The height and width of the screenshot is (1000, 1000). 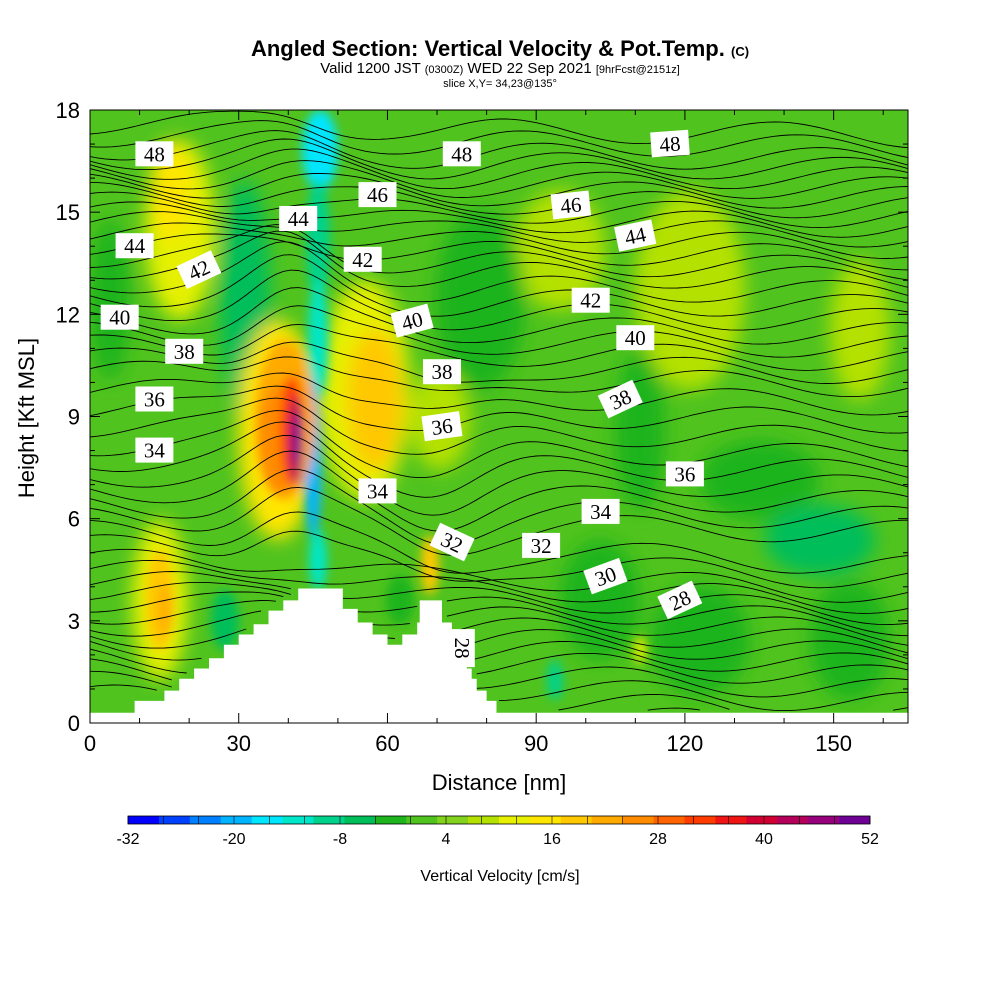 What do you see at coordinates (26, 418) in the screenshot?
I see `y-axis-label: Height [Kft MSL]` at bounding box center [26, 418].